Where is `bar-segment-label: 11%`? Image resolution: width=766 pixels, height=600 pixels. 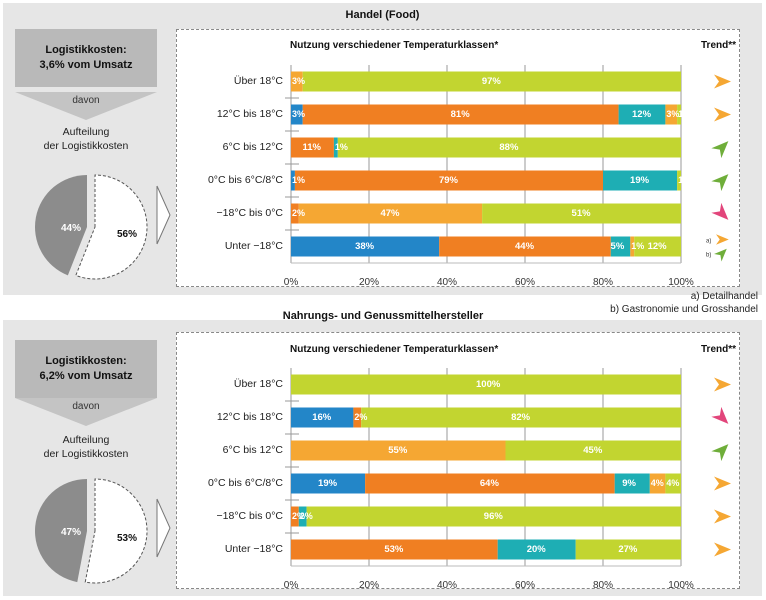
bar-segment-label: 11% is located at coordinates (311, 147).